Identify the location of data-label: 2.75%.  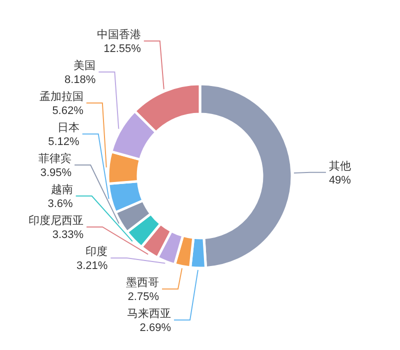
(144, 297).